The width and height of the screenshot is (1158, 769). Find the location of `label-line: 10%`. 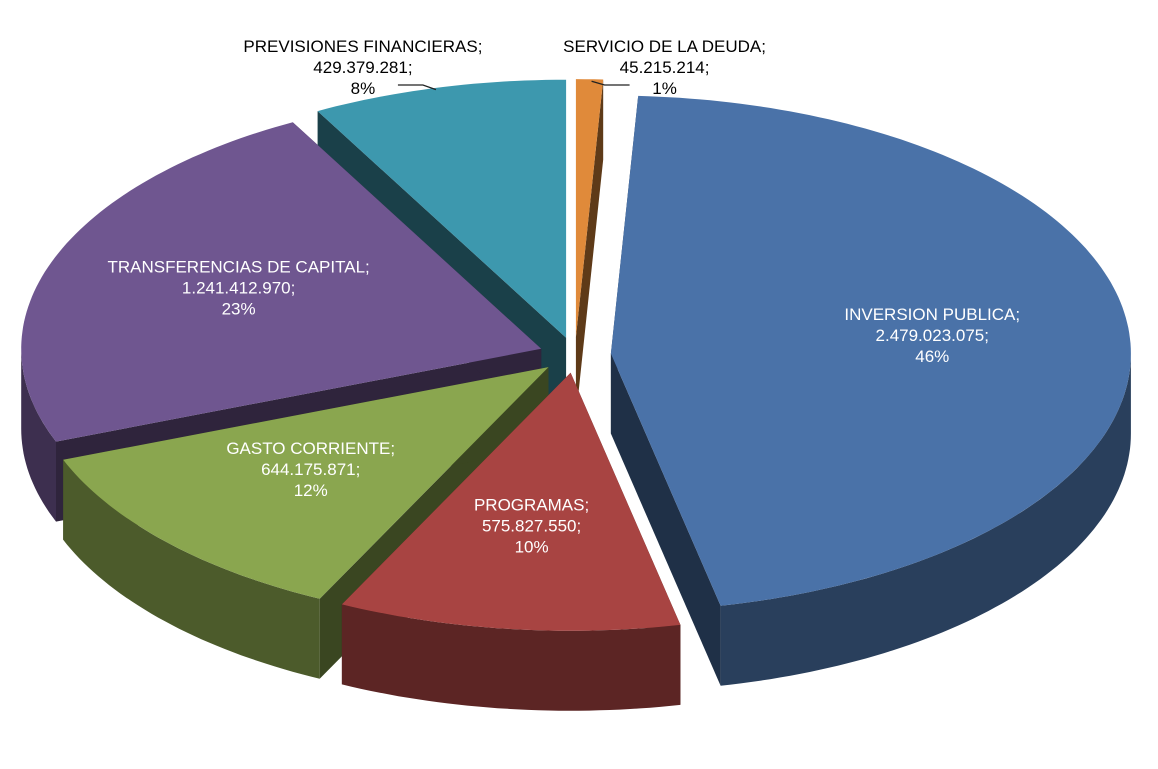

label-line: 10% is located at coordinates (532, 547).